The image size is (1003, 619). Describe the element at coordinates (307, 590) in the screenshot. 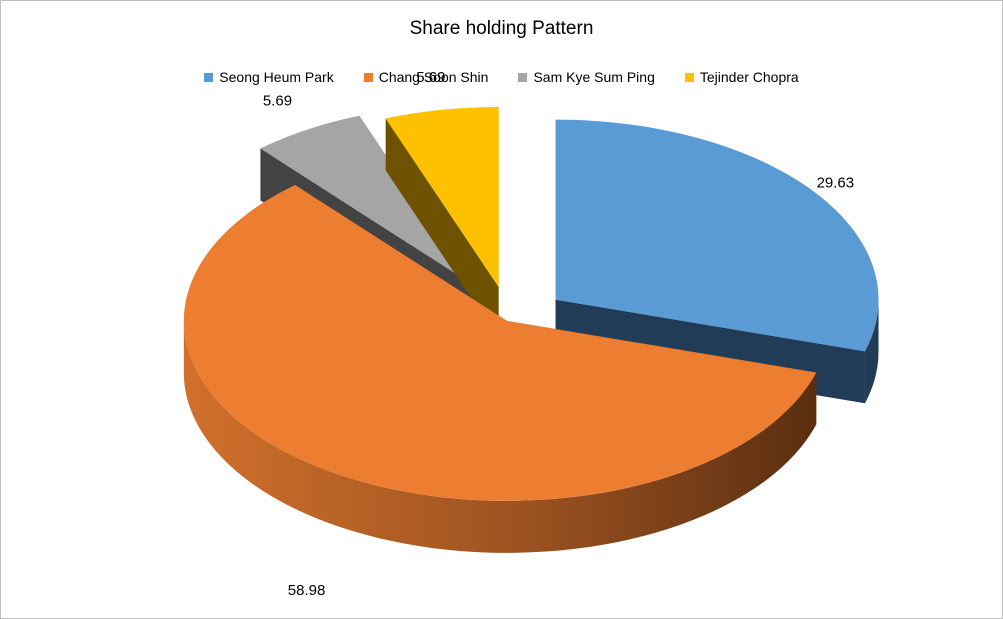

I see `data-label-chang-soon-shin: 58.98` at that location.